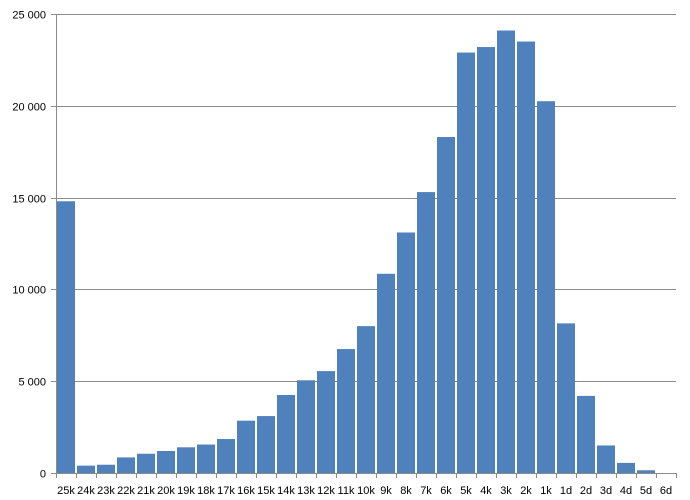 This screenshot has height=500, width=690. Describe the element at coordinates (426, 491) in the screenshot. I see `x-tick-label: 7k` at that location.